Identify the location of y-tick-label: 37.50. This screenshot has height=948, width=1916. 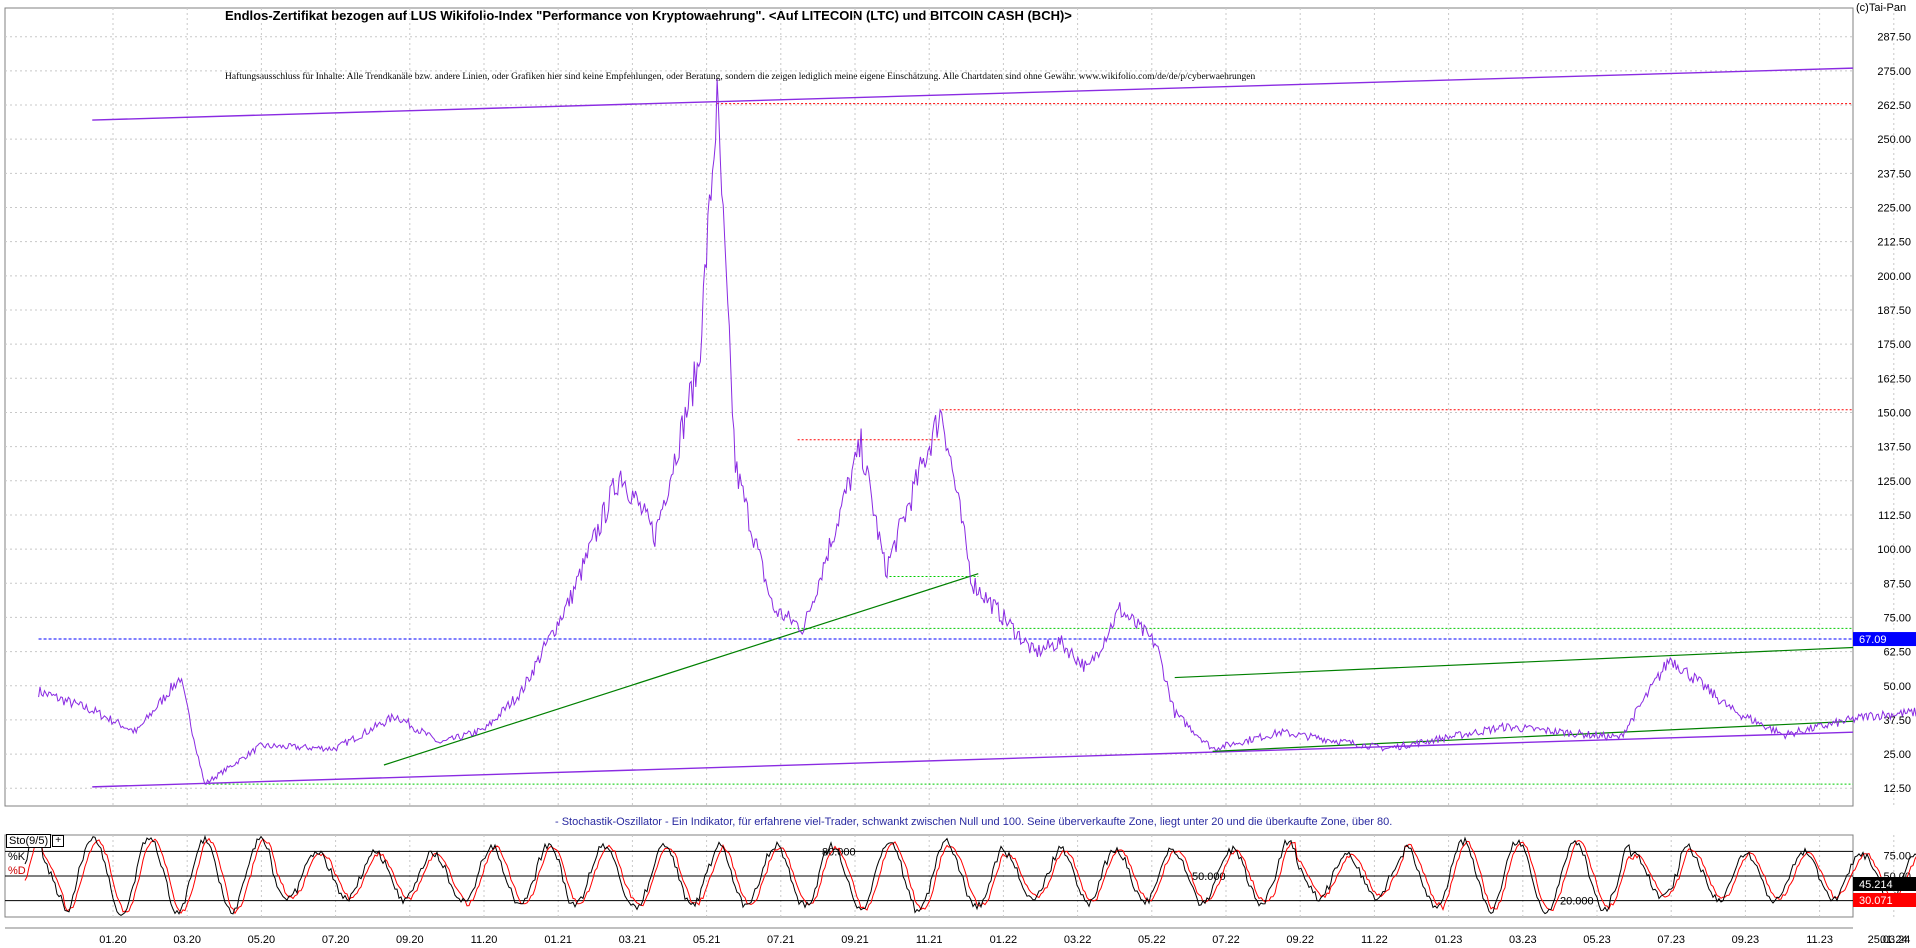
(1897, 721).